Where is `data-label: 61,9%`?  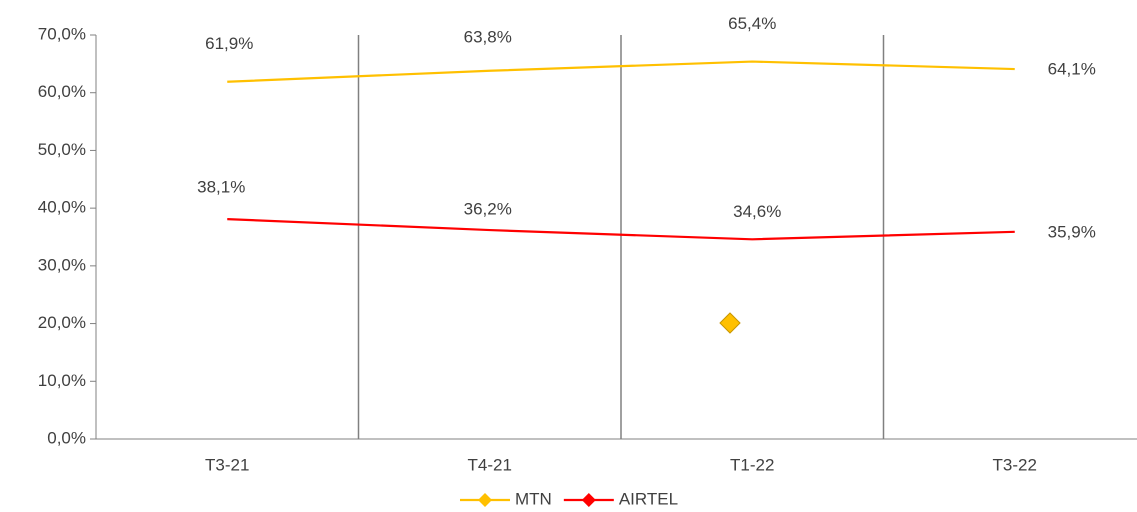
data-label: 61,9% is located at coordinates (229, 43).